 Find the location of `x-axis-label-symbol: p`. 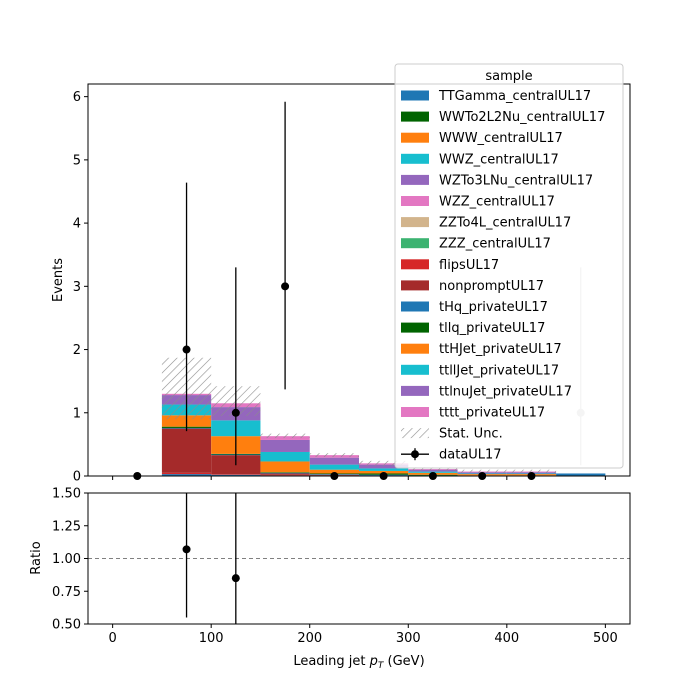

x-axis-label-symbol: p is located at coordinates (373, 661).